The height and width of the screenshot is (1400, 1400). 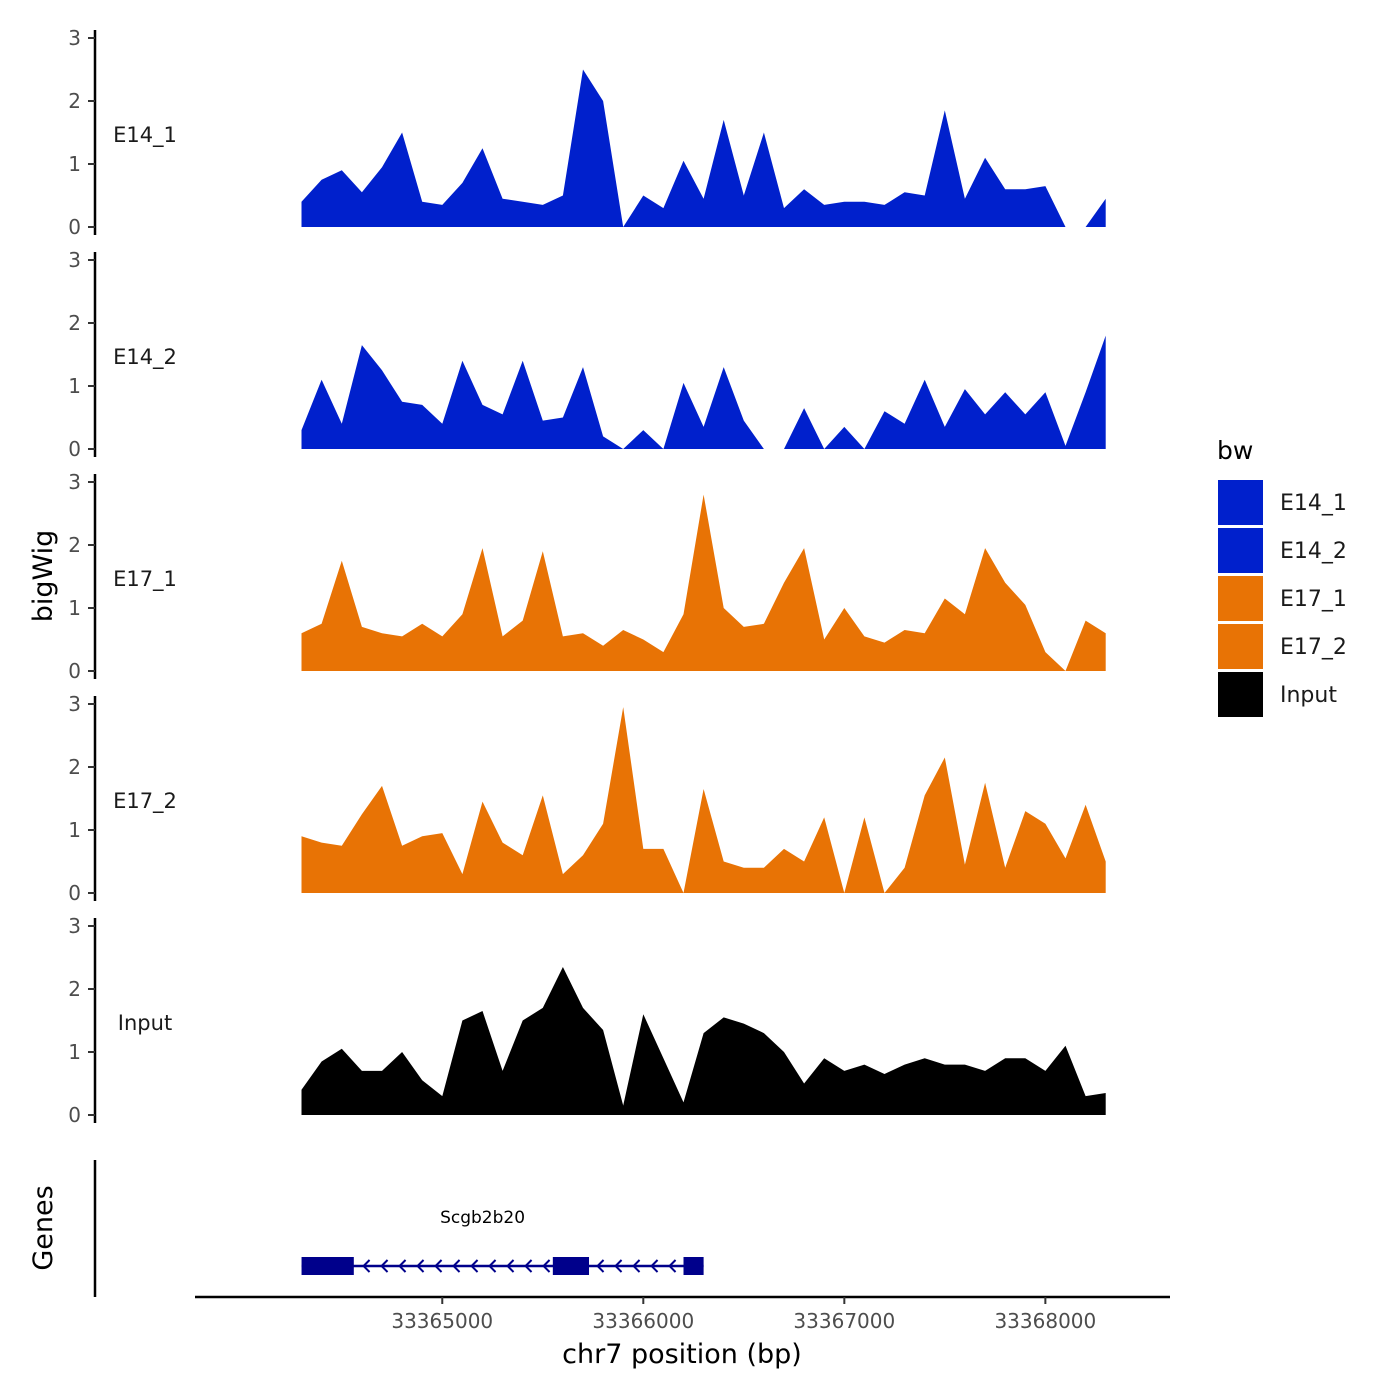 I want to click on y-axis-title: bigWig, so click(x=43, y=576).